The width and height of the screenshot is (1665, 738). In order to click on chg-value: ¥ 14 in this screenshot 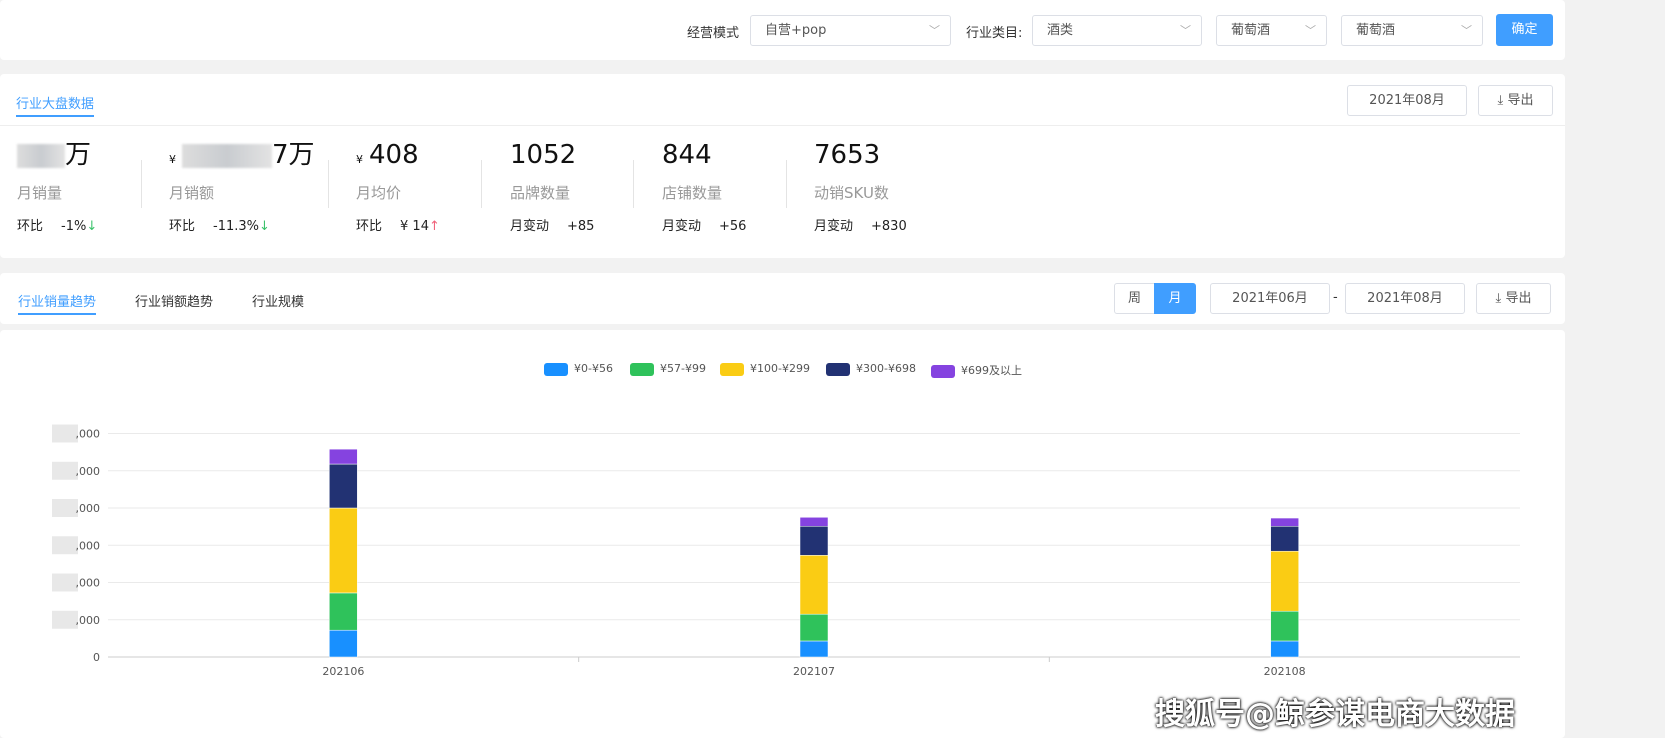, I will do `click(414, 226)`.